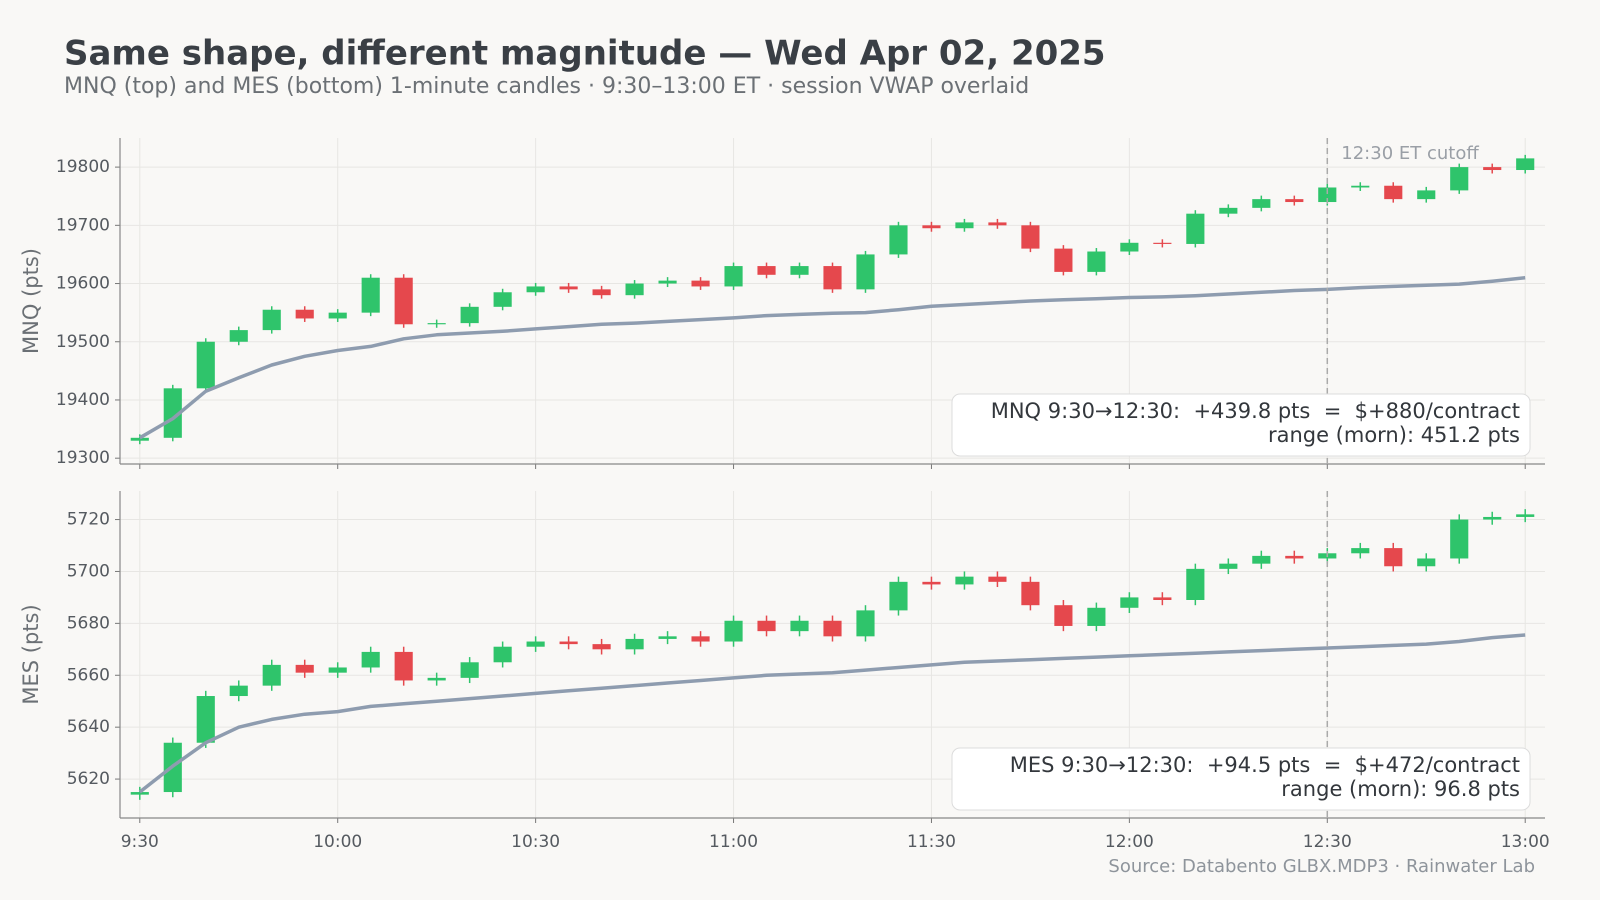 The width and height of the screenshot is (1600, 900). Describe the element at coordinates (931, 842) in the screenshot. I see `x-tick-label: 11:30` at that location.